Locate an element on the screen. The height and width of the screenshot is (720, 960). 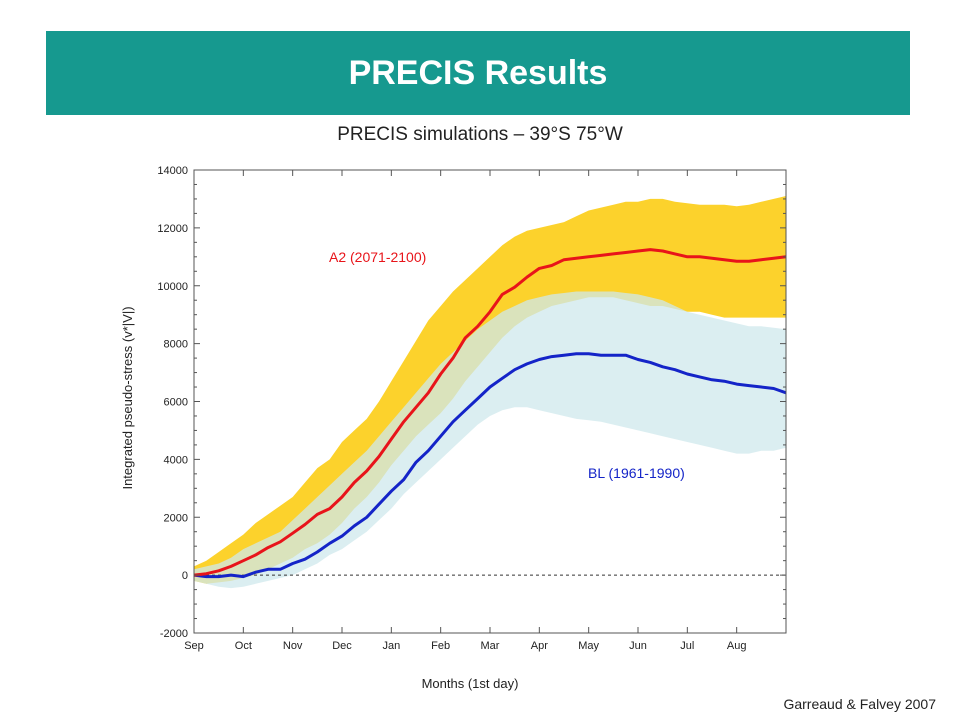
y-tick-label: 6000 is located at coordinates (176, 403).